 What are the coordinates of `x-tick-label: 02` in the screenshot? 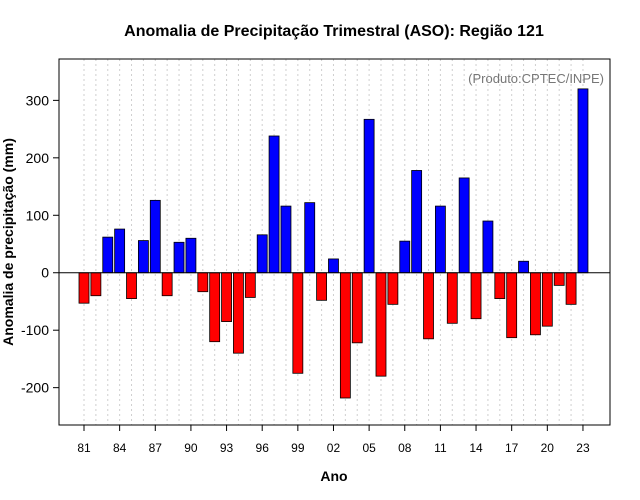 It's located at (334, 448).